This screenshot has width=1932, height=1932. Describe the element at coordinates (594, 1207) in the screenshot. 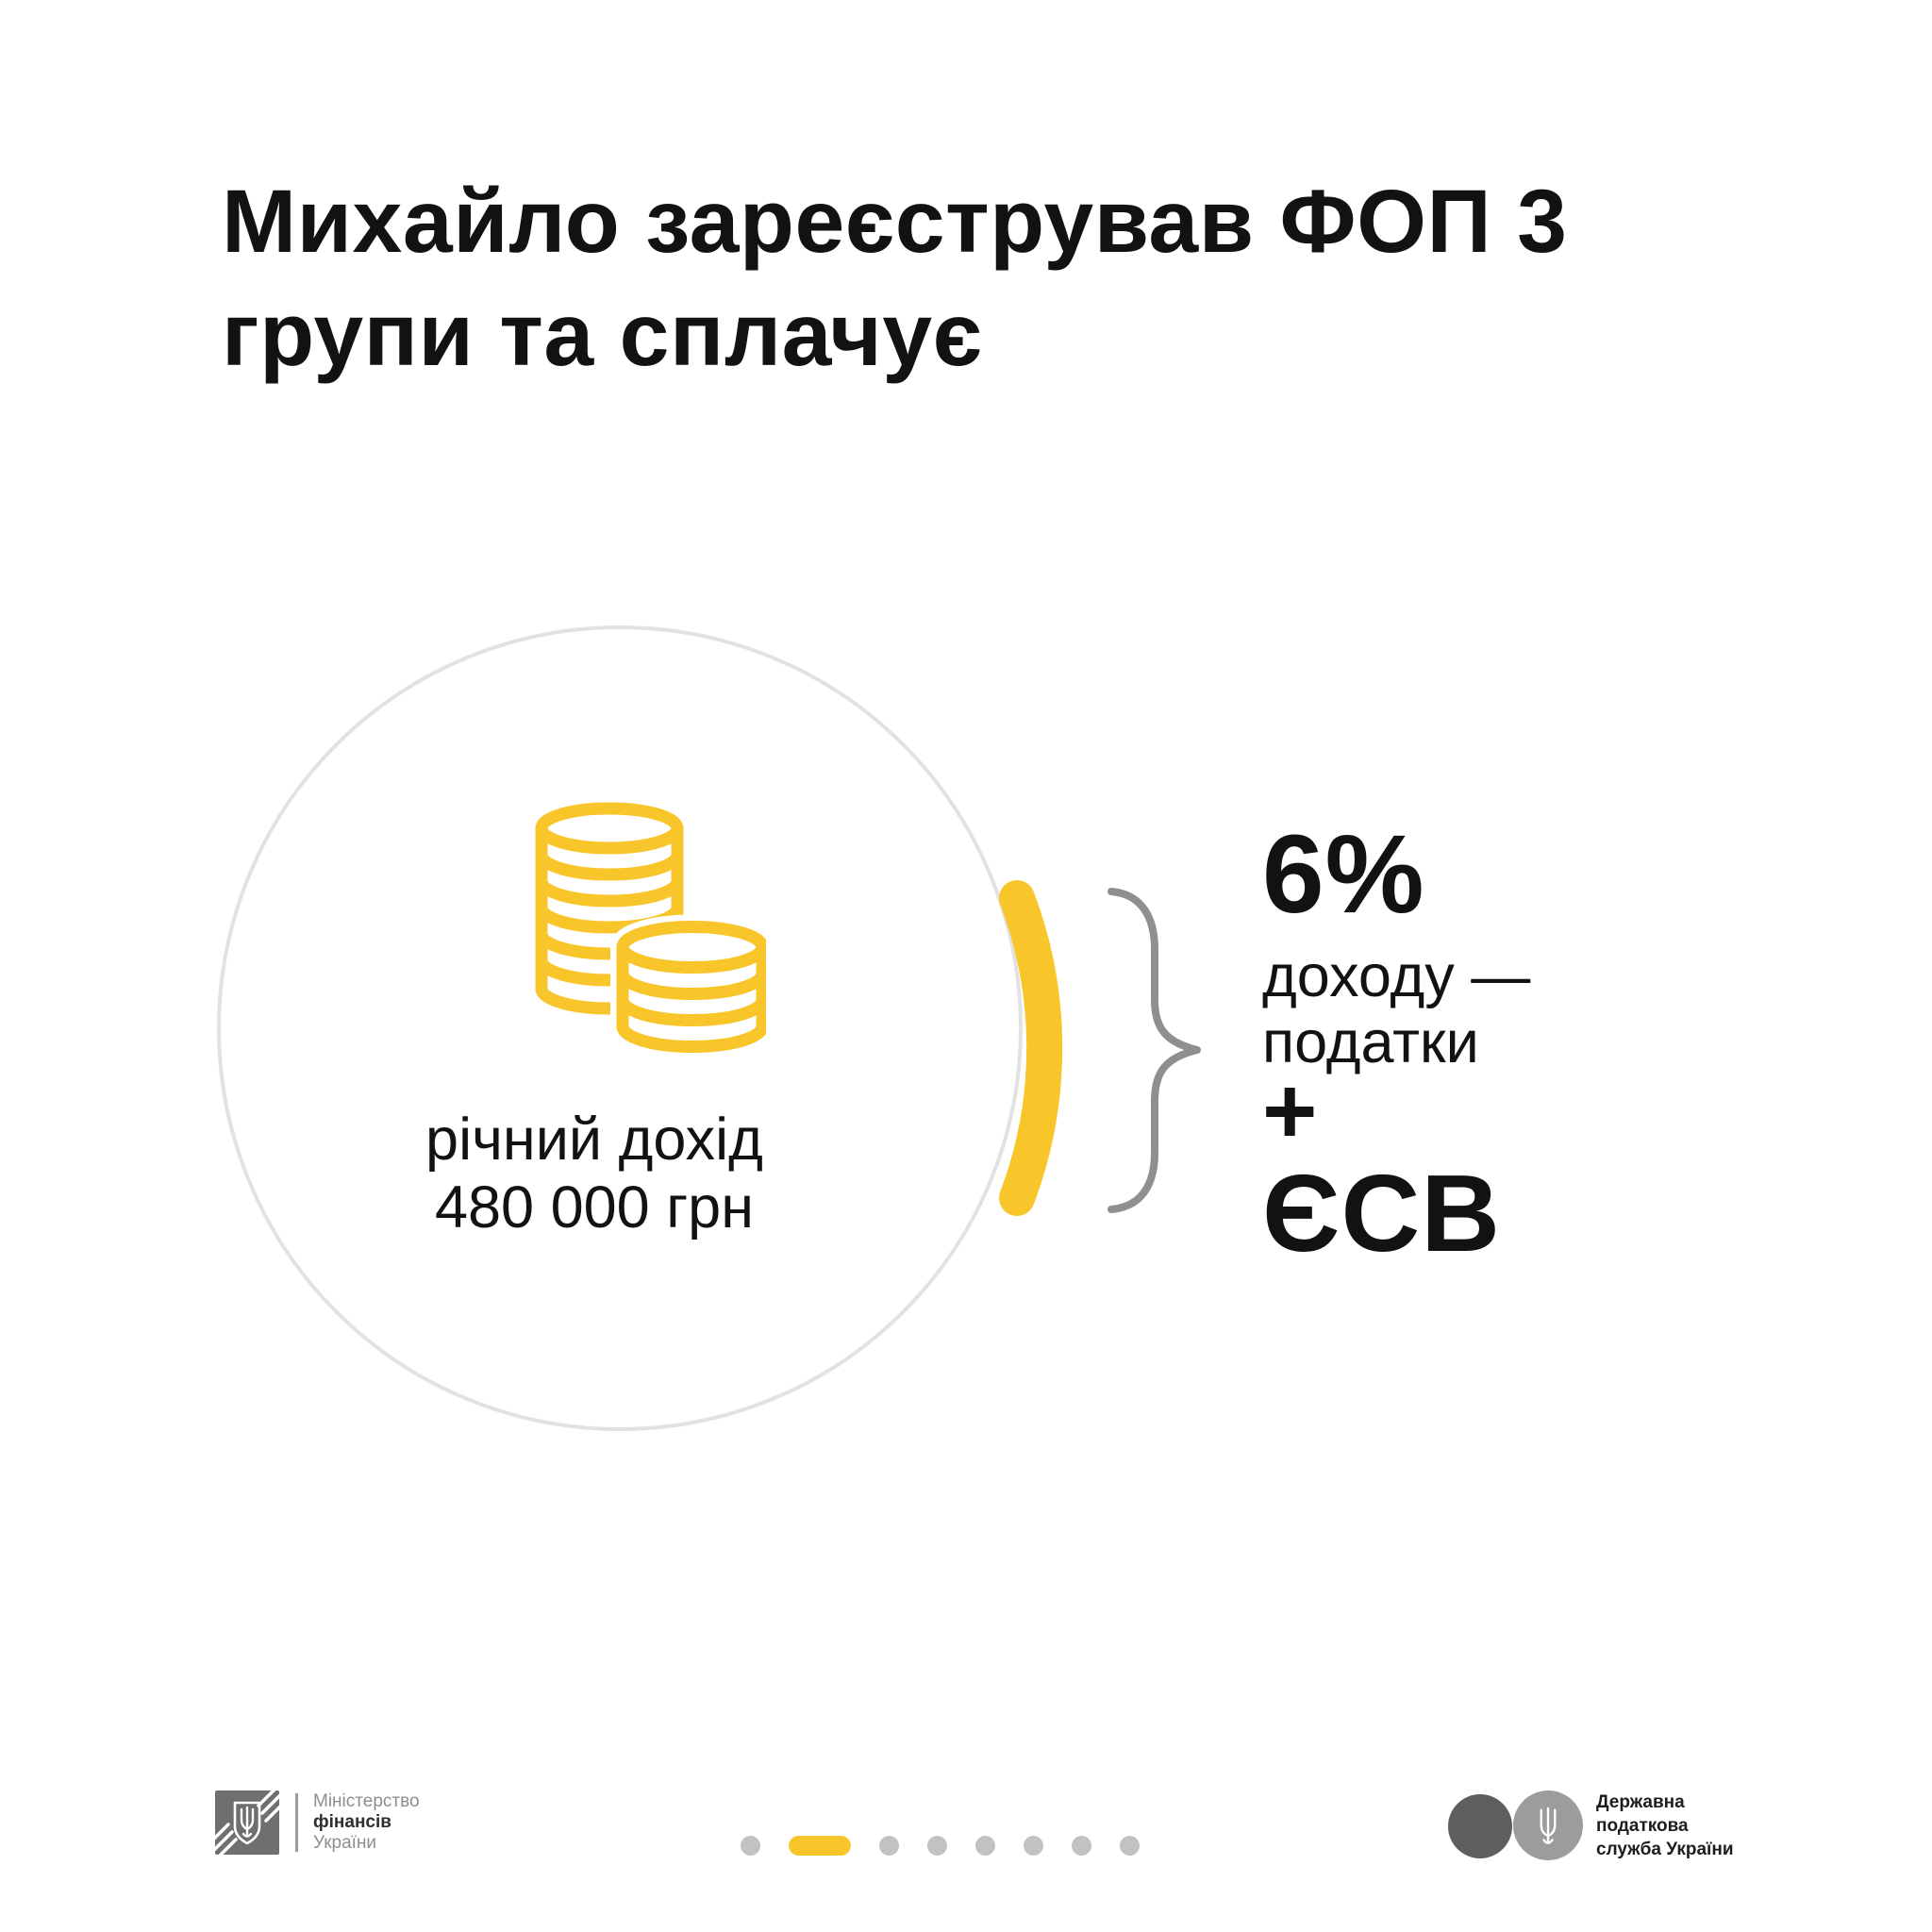

I see `income-label-line-2: 480 000 грн` at that location.